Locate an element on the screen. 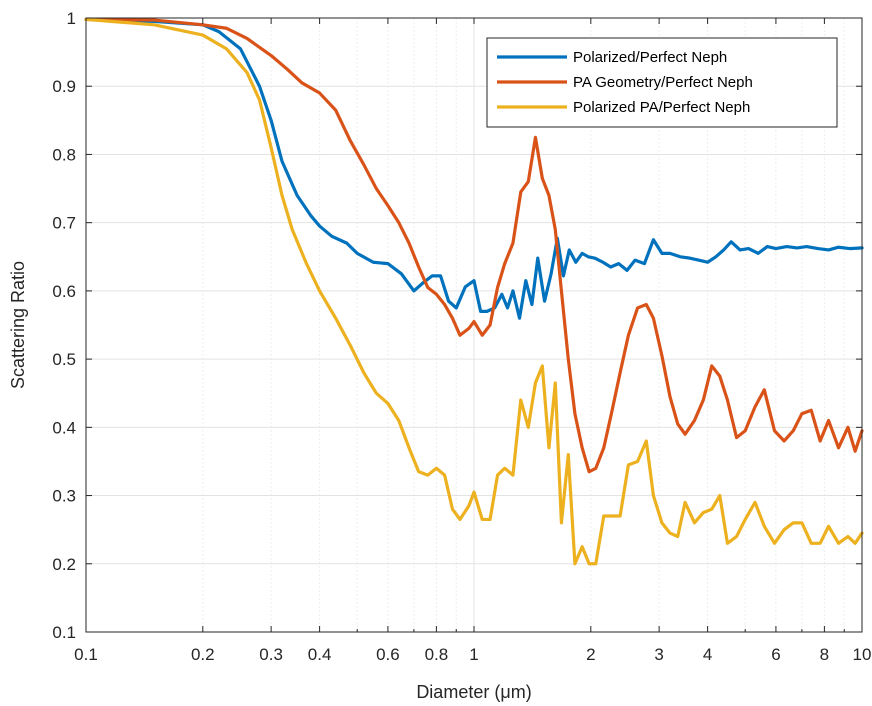 This screenshot has height=706, width=872. x-tick-label: 8 is located at coordinates (824, 654).